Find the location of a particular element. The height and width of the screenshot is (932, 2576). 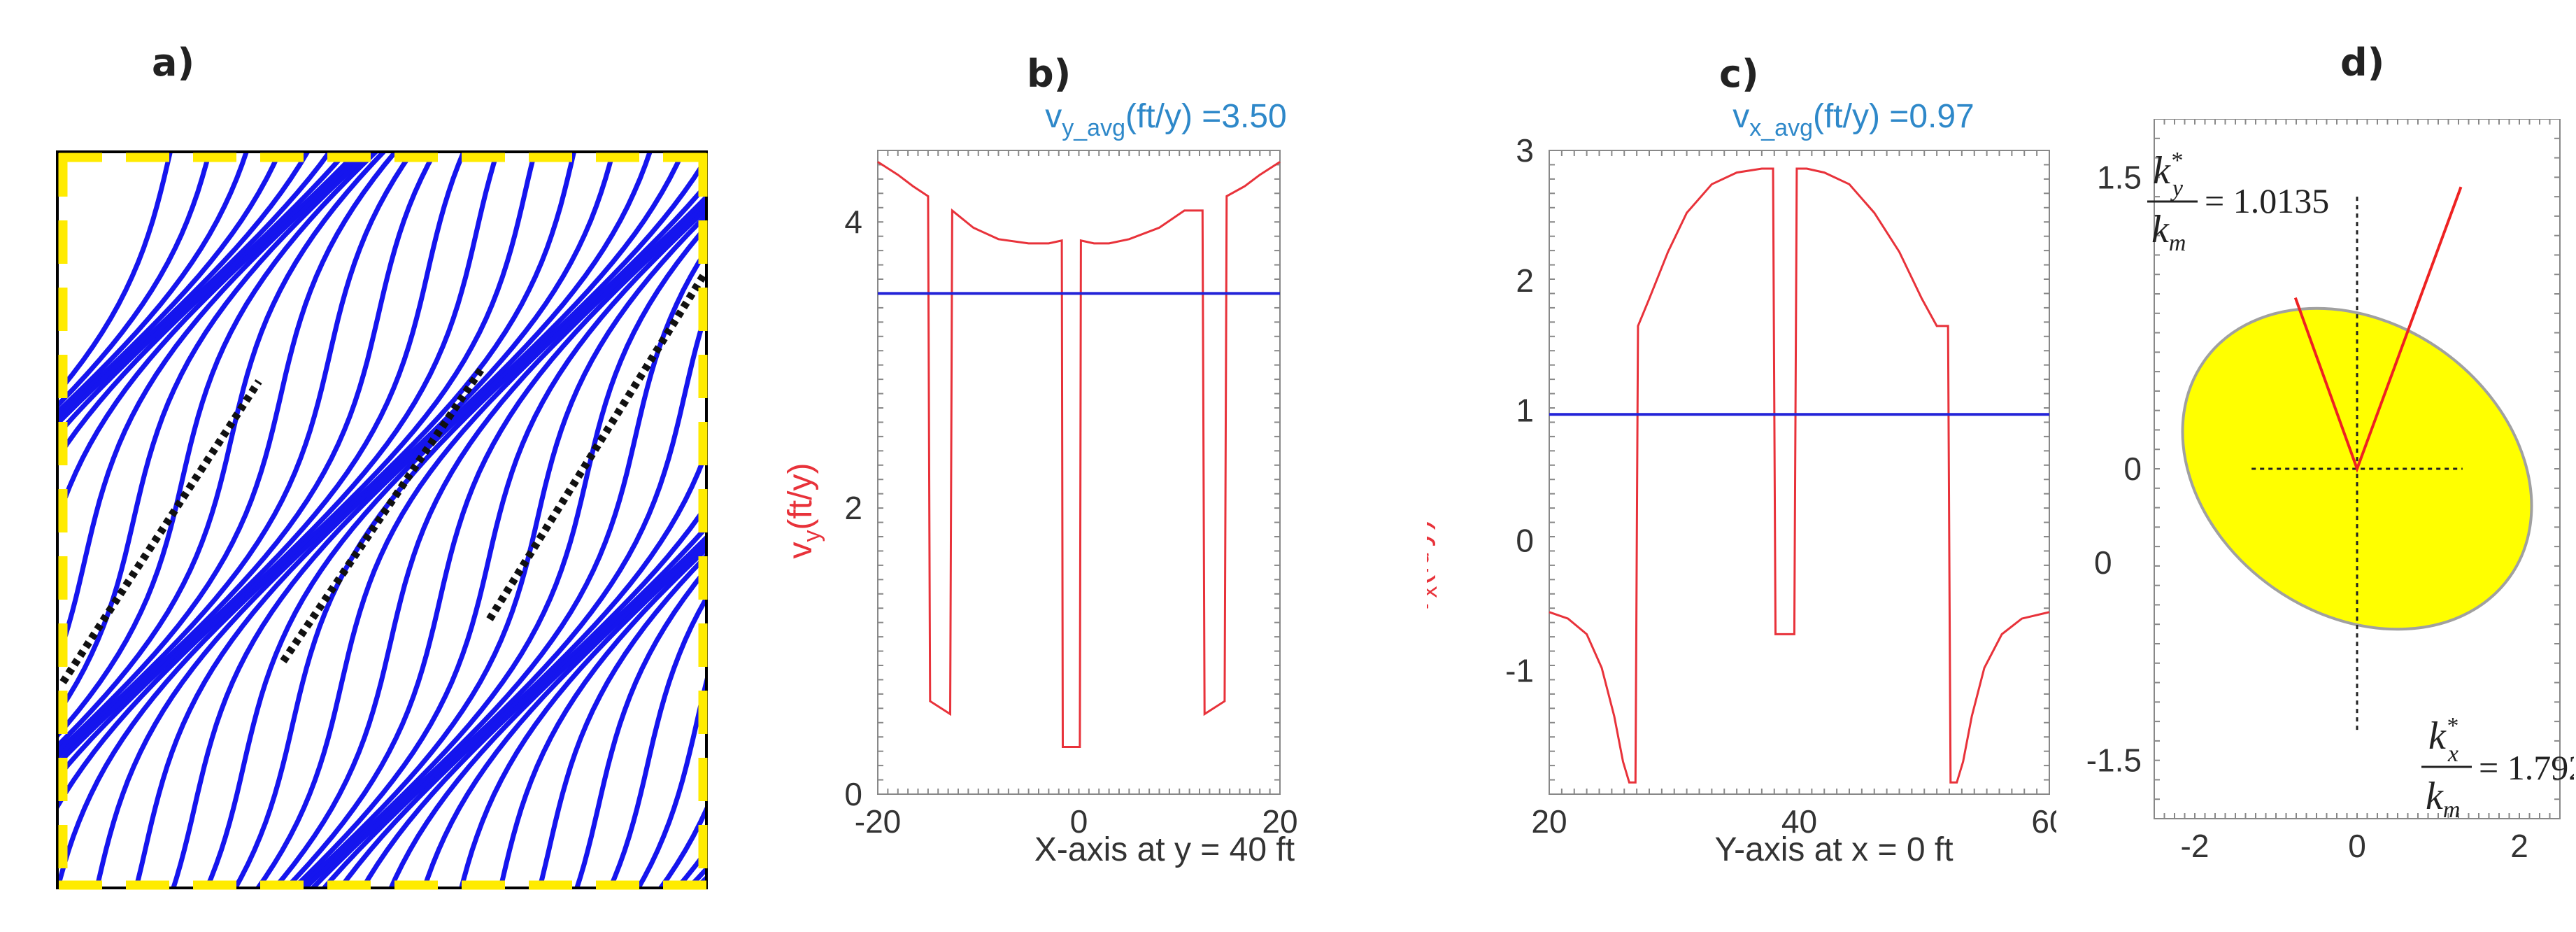

svg-text:k*y: k* y is located at coordinates (2168, 175).